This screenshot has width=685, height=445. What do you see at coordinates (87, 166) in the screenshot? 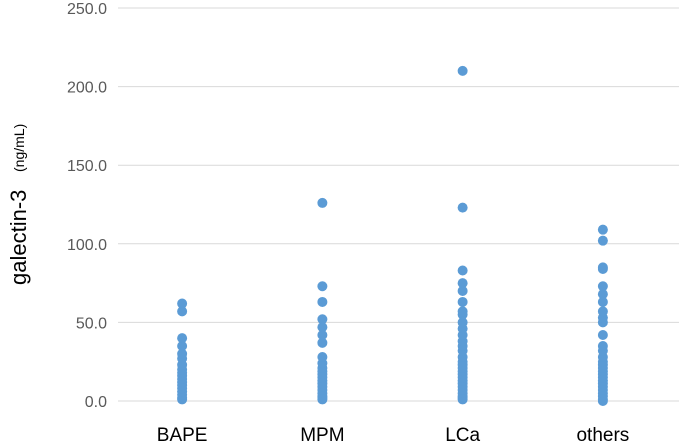
I see `y-tick-label: 150.0` at bounding box center [87, 166].